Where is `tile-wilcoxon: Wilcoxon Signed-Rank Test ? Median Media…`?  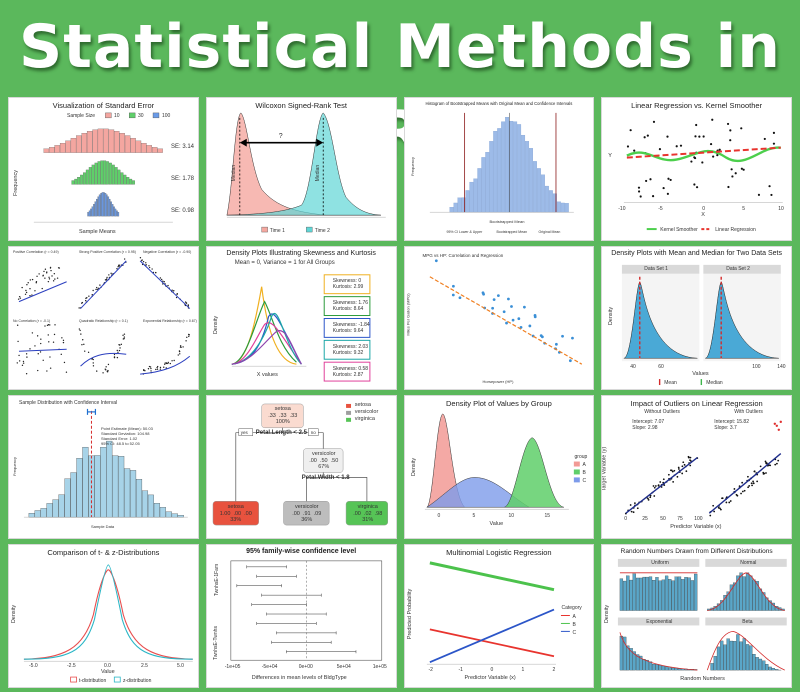 tile-wilcoxon: Wilcoxon Signed-Rank Test ? Median Media… is located at coordinates (301, 169).